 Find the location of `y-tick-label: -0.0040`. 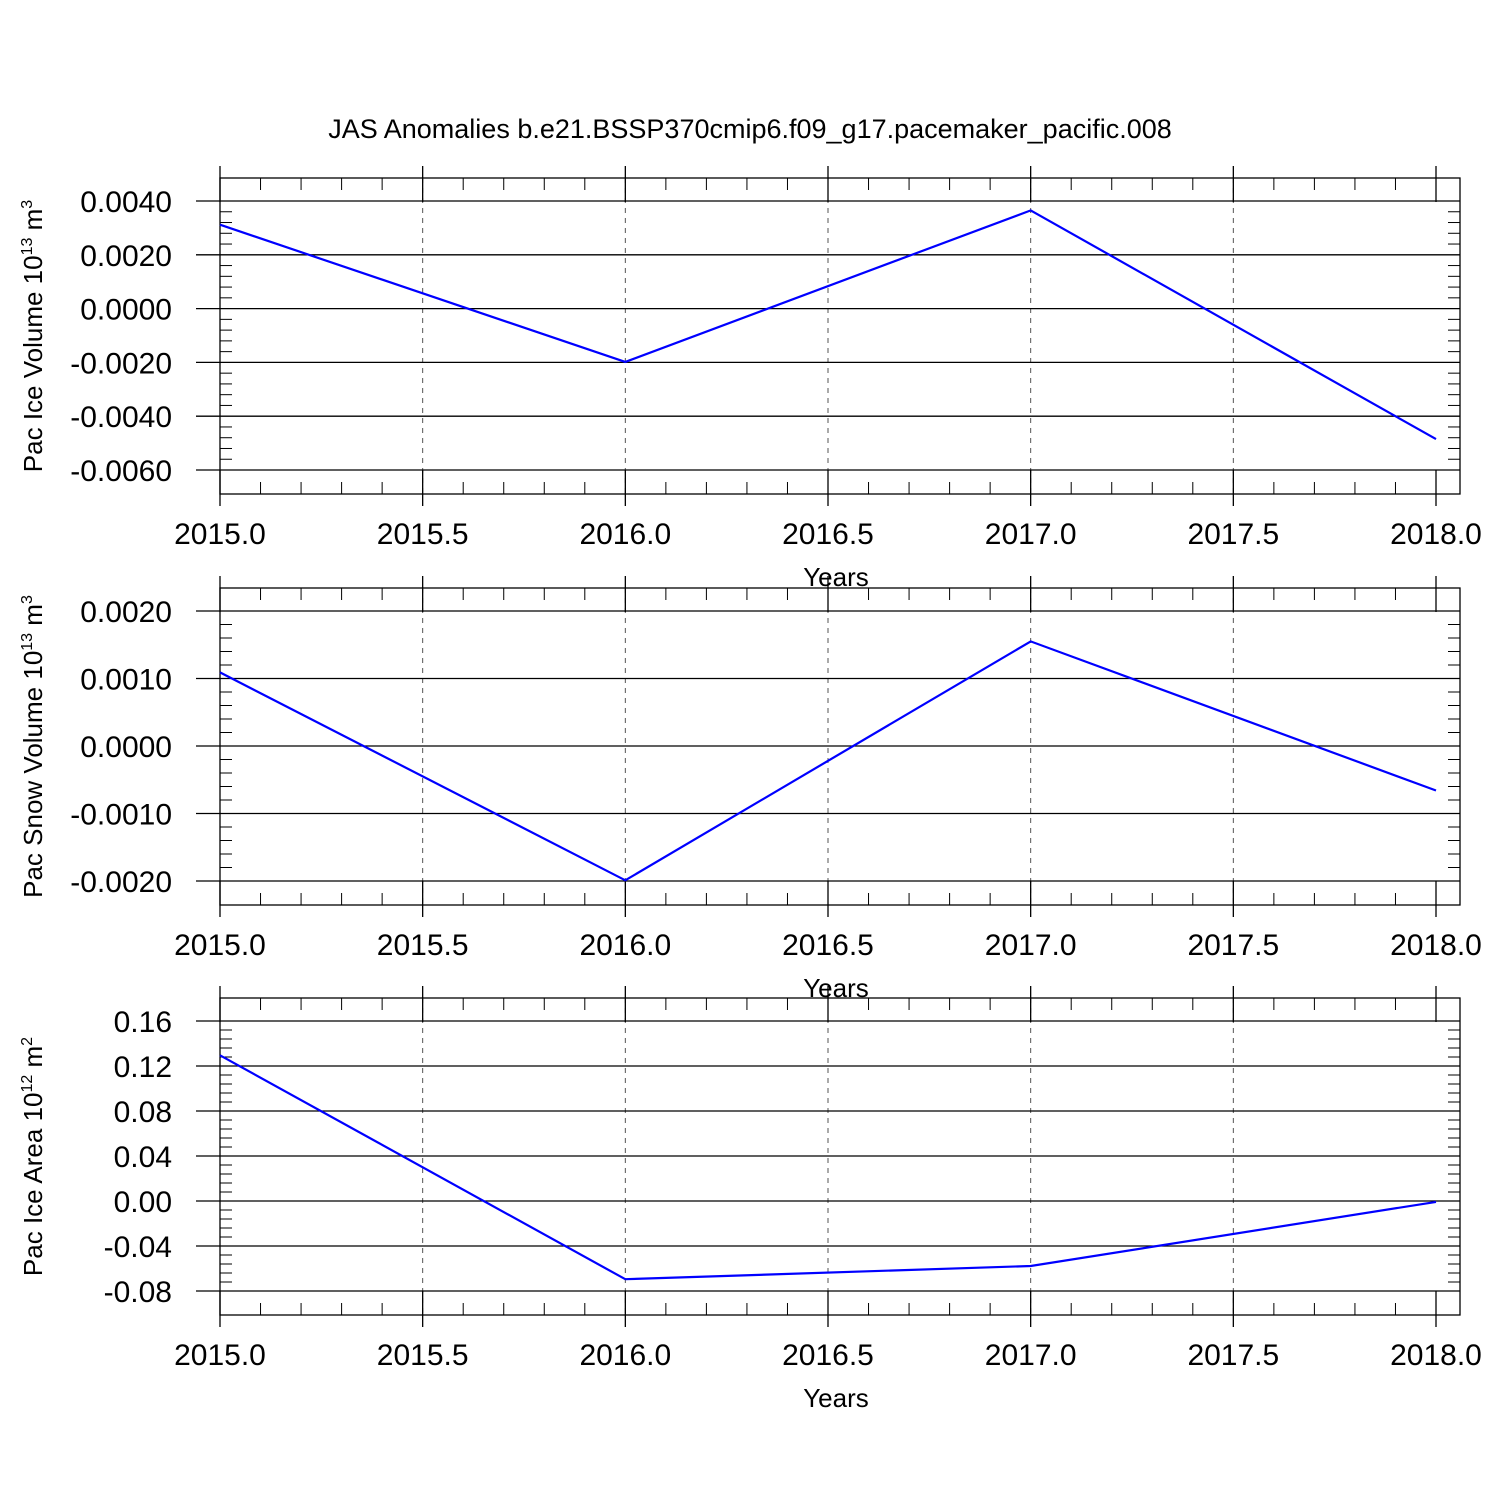

y-tick-label: -0.0040 is located at coordinates (121, 417).